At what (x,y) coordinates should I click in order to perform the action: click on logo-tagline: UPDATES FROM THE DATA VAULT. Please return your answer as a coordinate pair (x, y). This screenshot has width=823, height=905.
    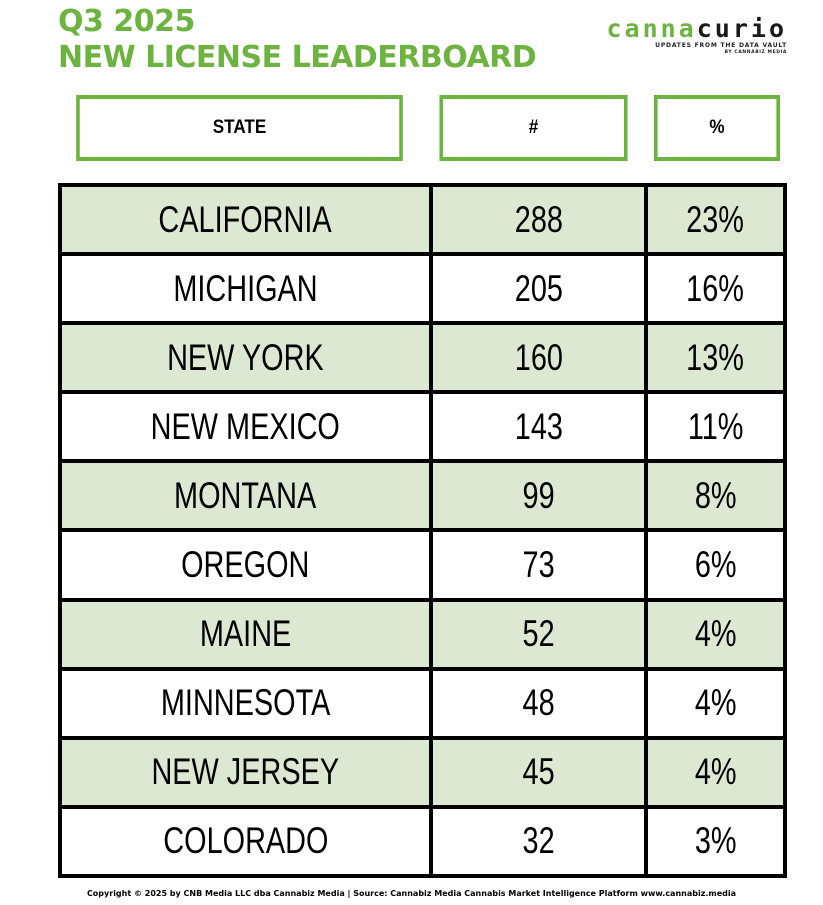
    Looking at the image, I should click on (721, 45).